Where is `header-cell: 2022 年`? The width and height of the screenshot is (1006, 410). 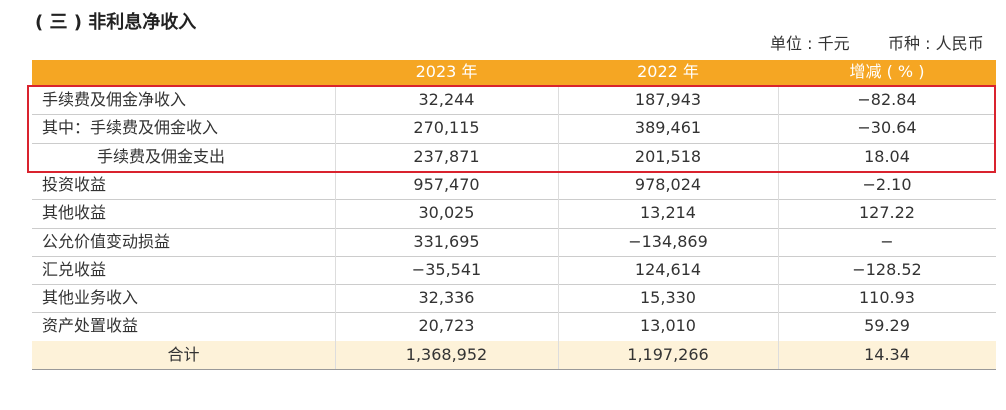
header-cell: 2022 年 is located at coordinates (668, 71).